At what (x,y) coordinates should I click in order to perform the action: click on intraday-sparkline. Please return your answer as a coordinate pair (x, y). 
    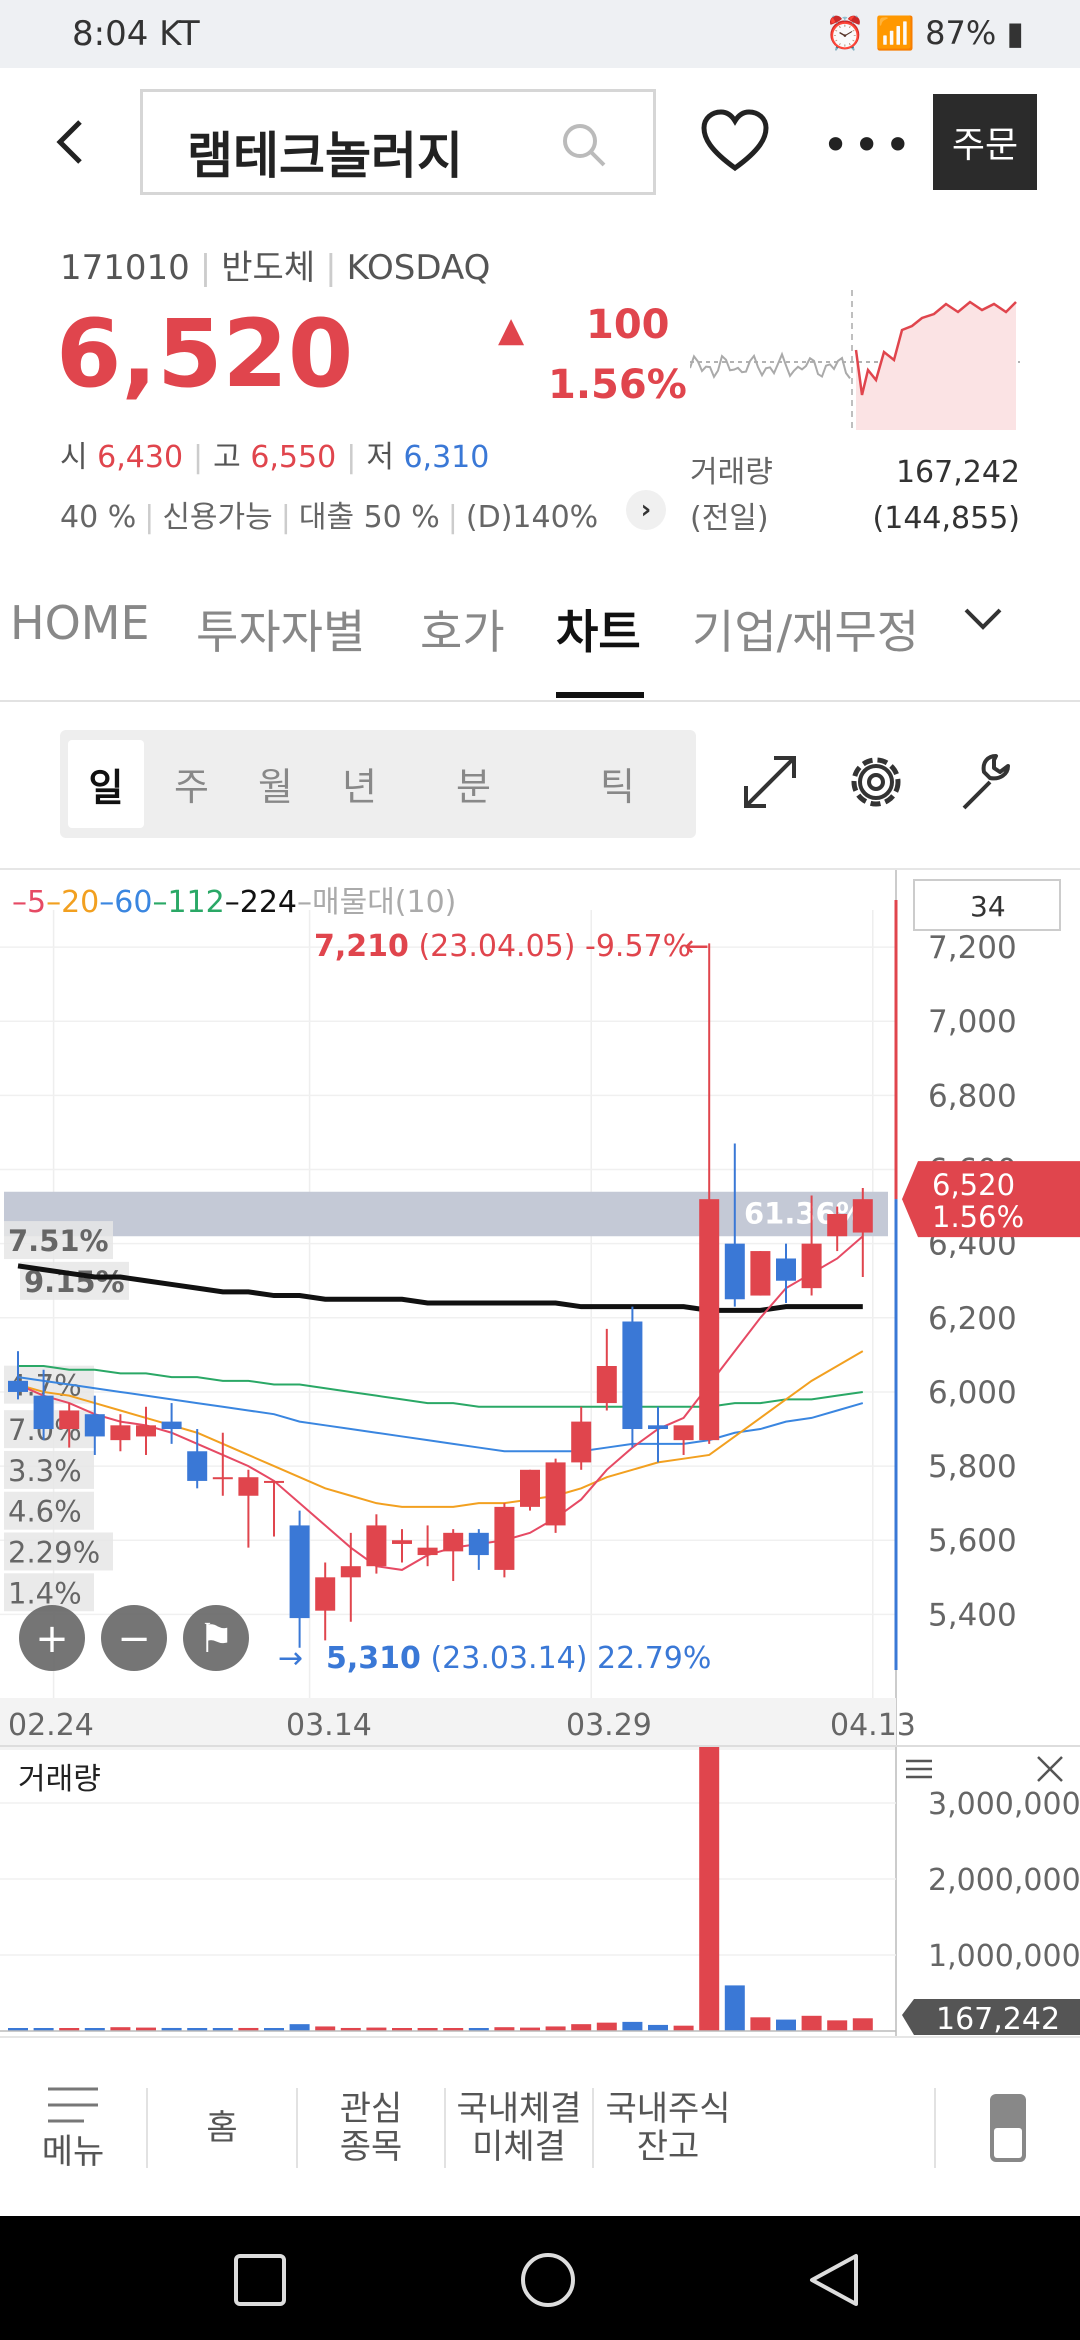
    Looking at the image, I should click on (855, 360).